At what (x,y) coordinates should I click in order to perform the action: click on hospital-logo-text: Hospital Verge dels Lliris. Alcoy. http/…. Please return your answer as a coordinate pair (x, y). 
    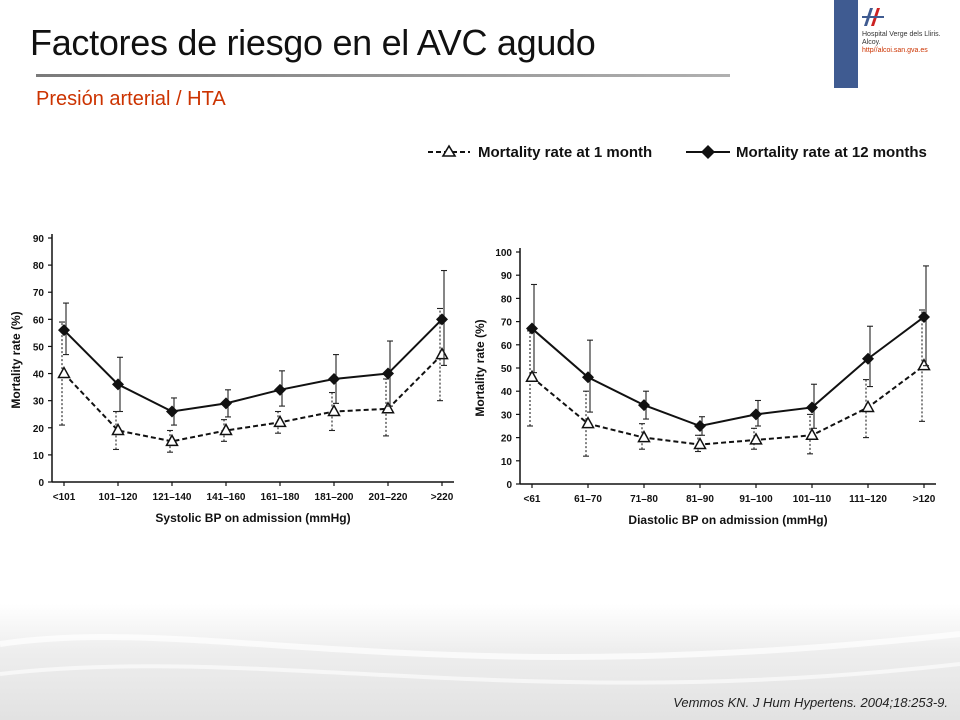
    Looking at the image, I should click on (901, 43).